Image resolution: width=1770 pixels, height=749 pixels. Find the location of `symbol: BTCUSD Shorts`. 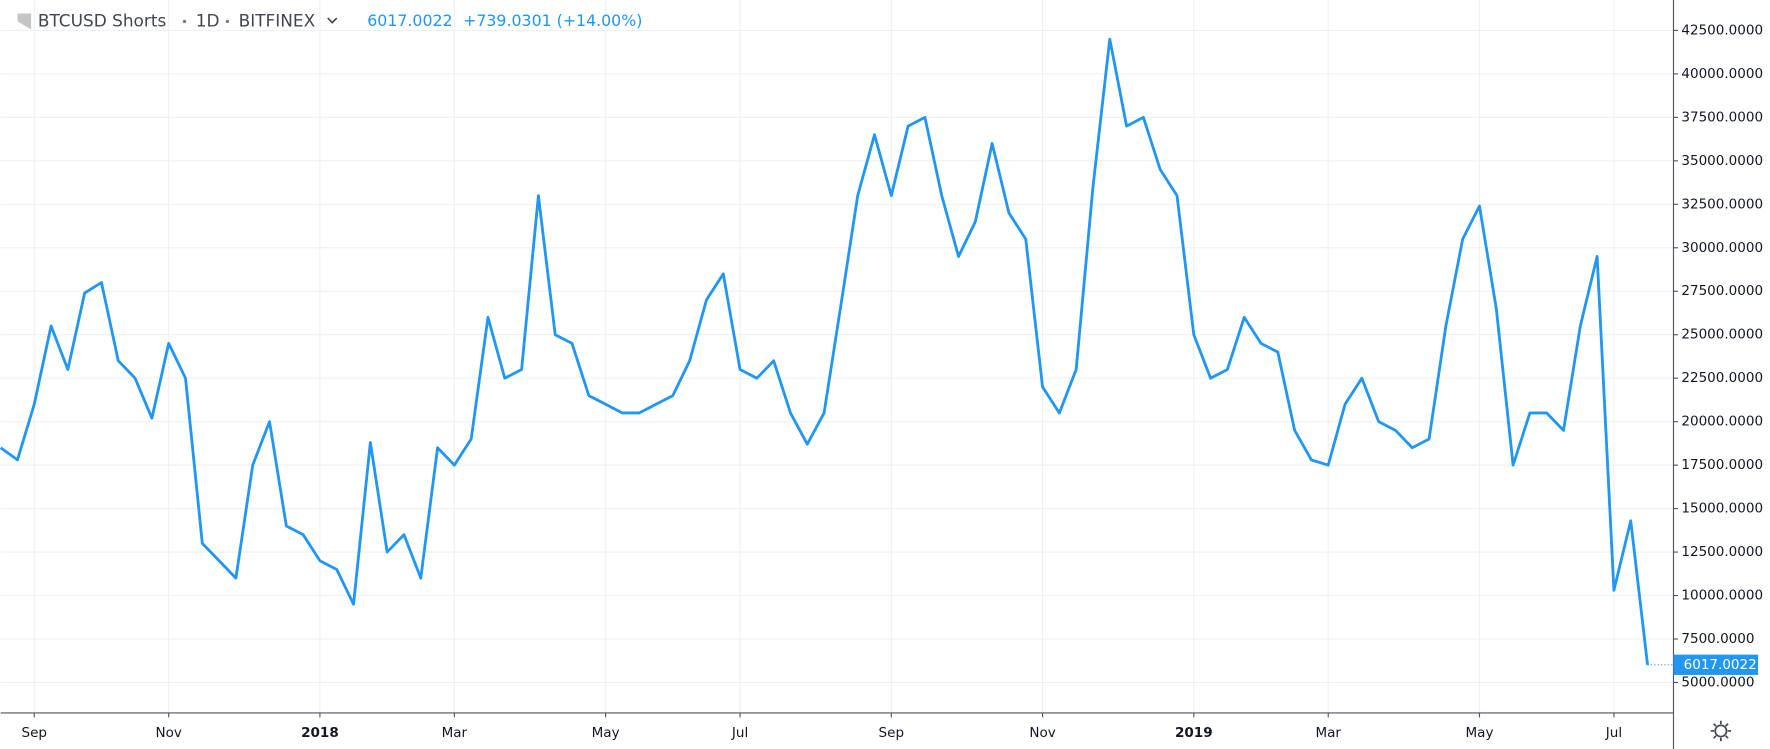

symbol: BTCUSD Shorts is located at coordinates (102, 20).